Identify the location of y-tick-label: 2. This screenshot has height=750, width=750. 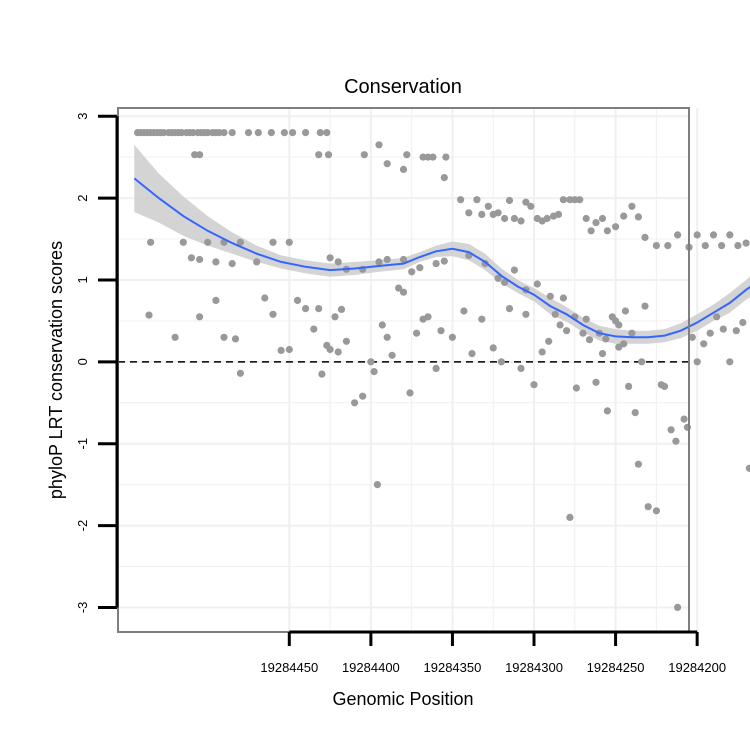
(82, 197).